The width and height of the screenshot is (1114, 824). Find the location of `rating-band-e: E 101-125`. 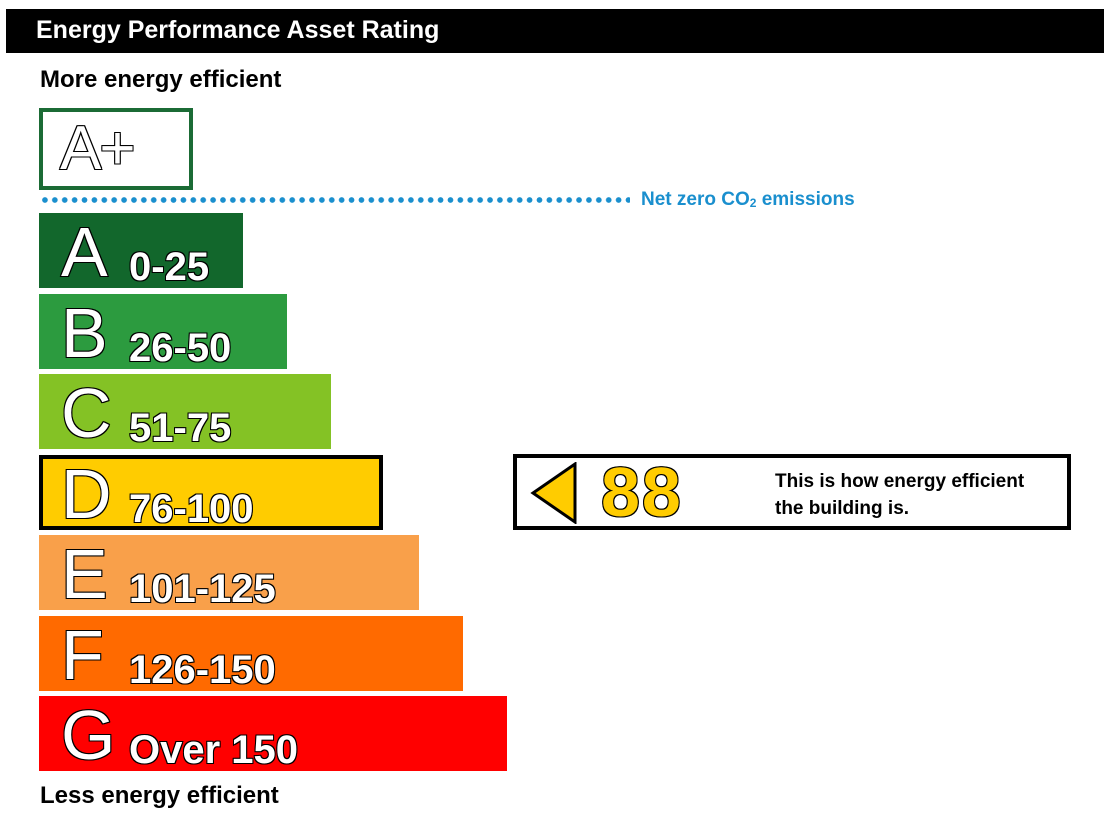

rating-band-e: E 101-125 is located at coordinates (229, 574).